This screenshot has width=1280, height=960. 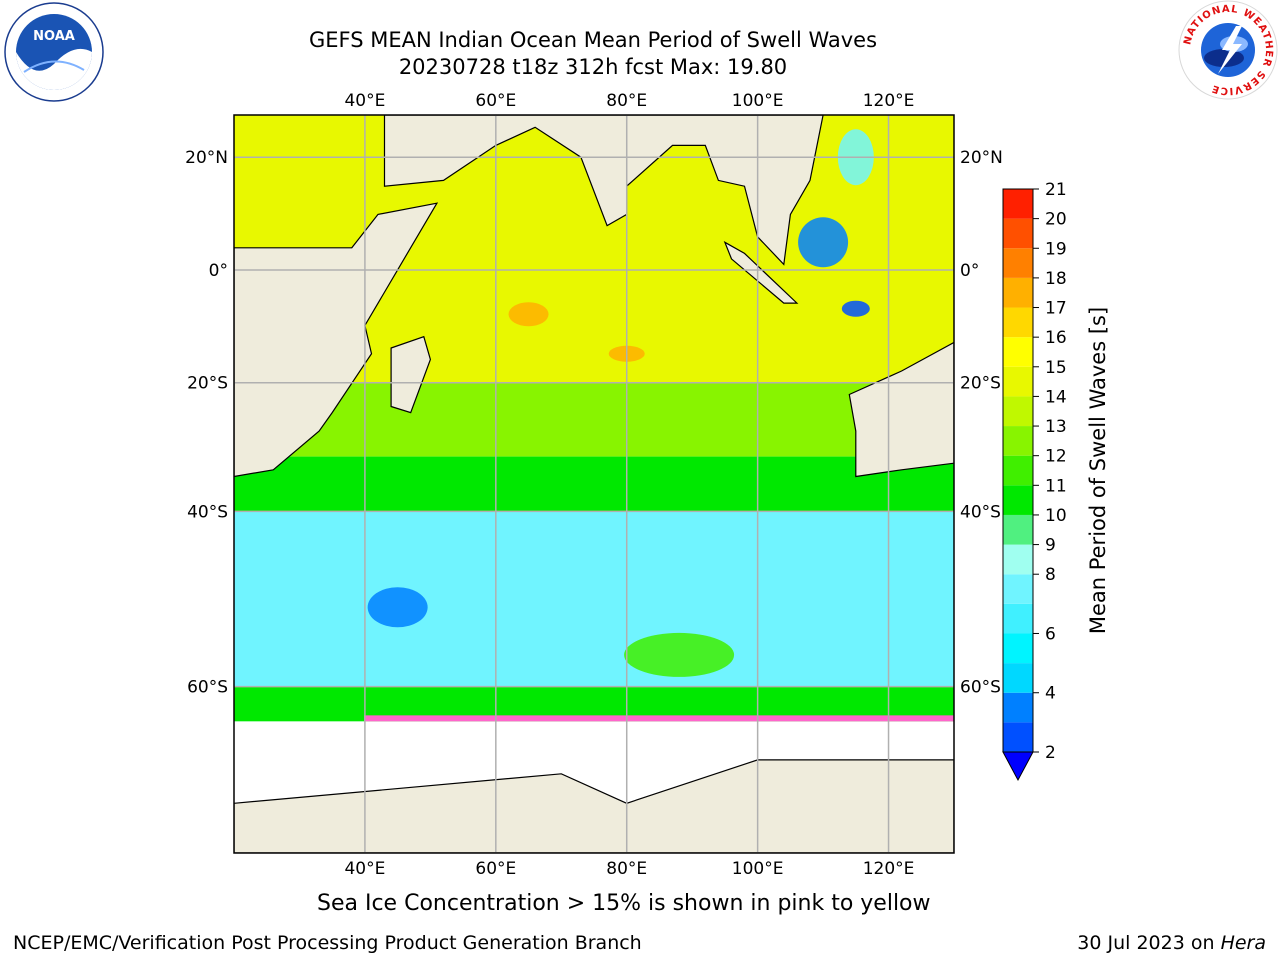 I want to click on right-latitude-labels: 20°N 0° 20°S 40°S 60°S, so click(x=981, y=422).